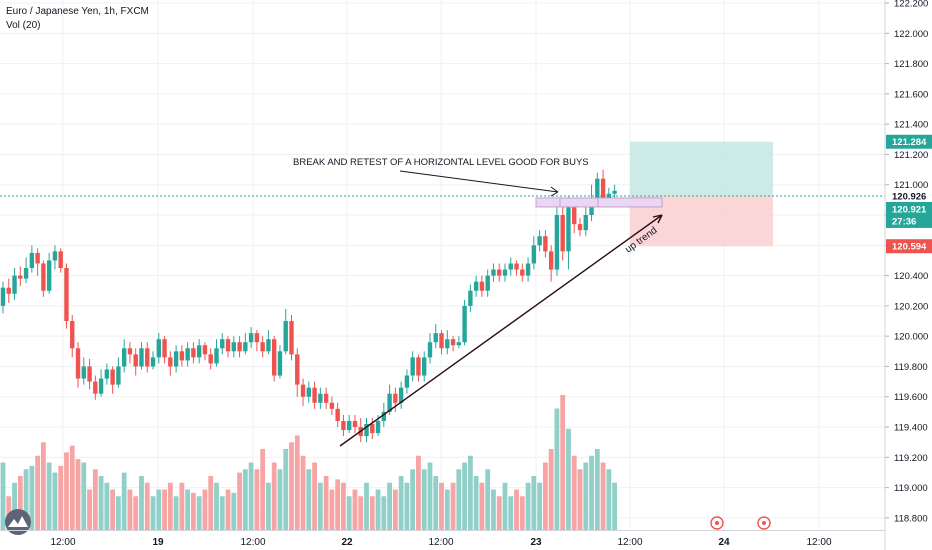 Image resolution: width=932 pixels, height=550 pixels. Describe the element at coordinates (911, 428) in the screenshot. I see `price-tick-label: 119.400` at that location.